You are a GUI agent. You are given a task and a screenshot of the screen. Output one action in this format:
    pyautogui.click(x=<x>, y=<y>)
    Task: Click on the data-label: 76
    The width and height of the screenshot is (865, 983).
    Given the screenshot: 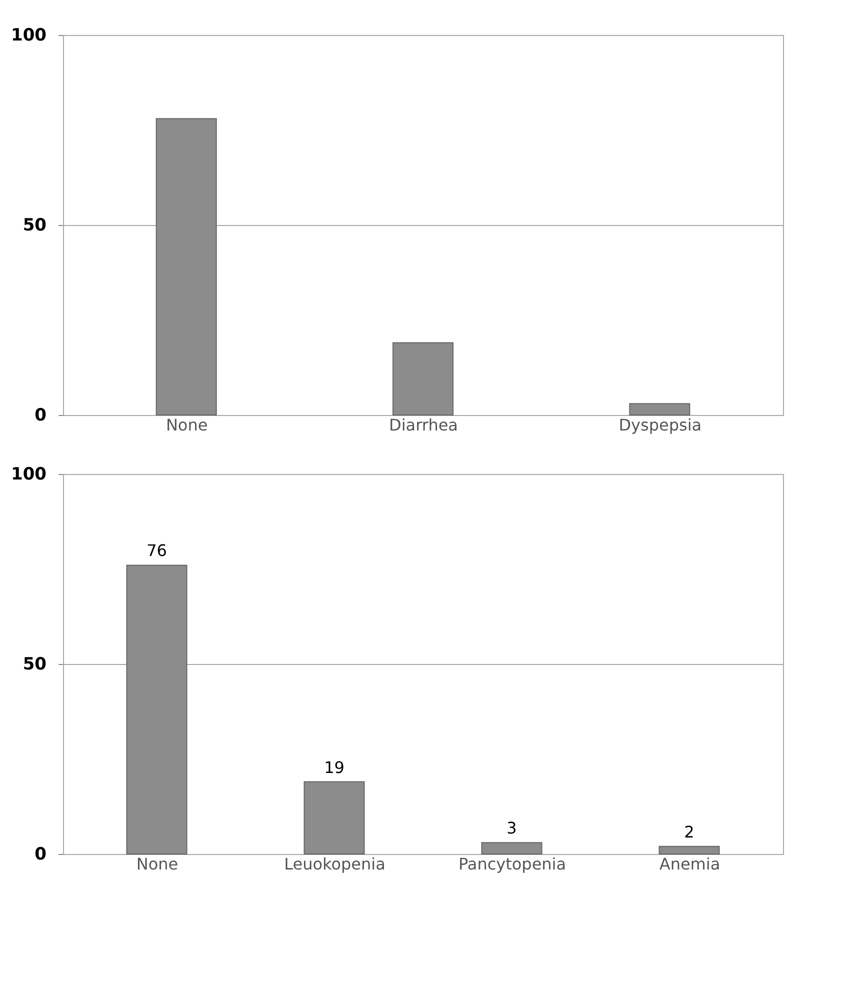 What is the action you would take?
    pyautogui.click(x=156, y=550)
    